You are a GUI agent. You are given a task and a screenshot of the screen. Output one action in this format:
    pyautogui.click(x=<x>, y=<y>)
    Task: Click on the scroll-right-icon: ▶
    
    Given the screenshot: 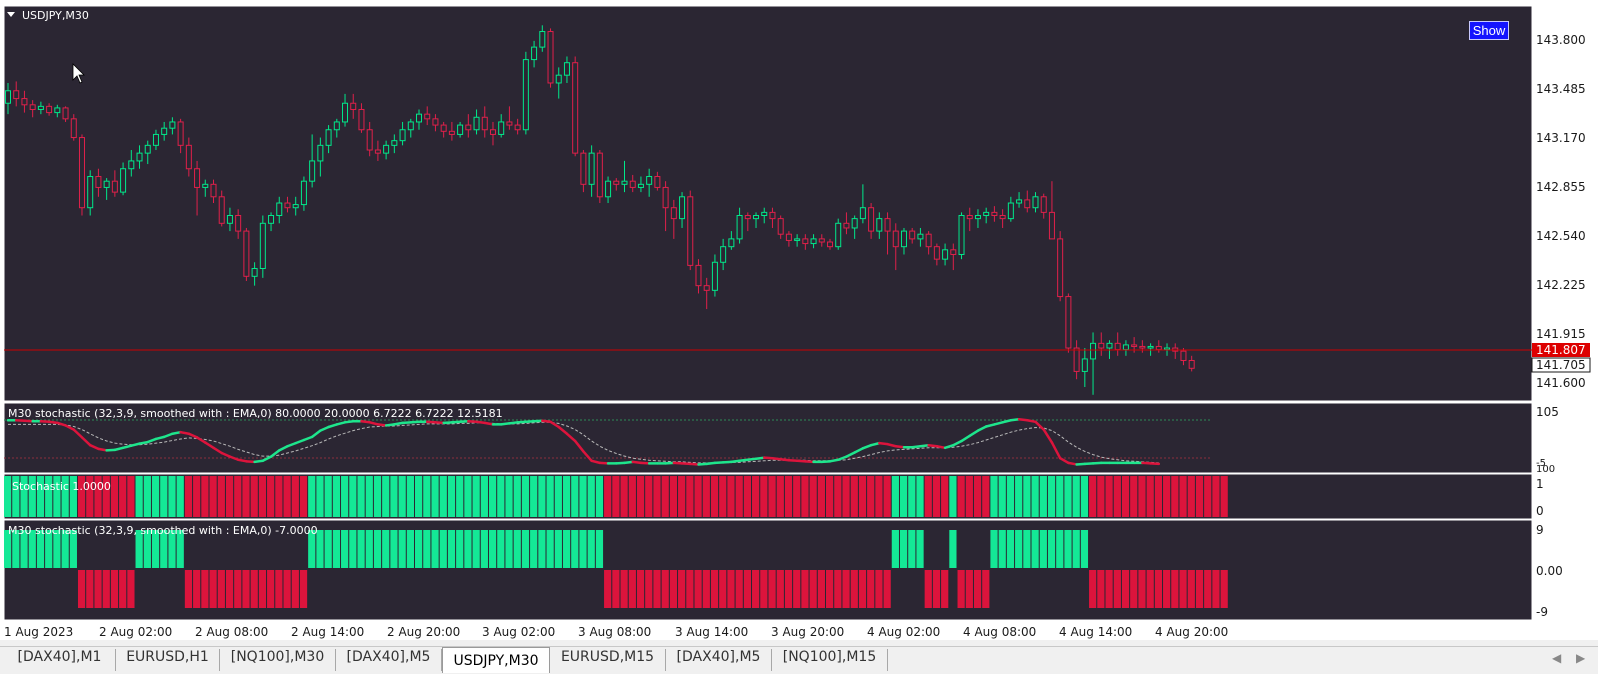 What is the action you would take?
    pyautogui.click(x=1581, y=658)
    